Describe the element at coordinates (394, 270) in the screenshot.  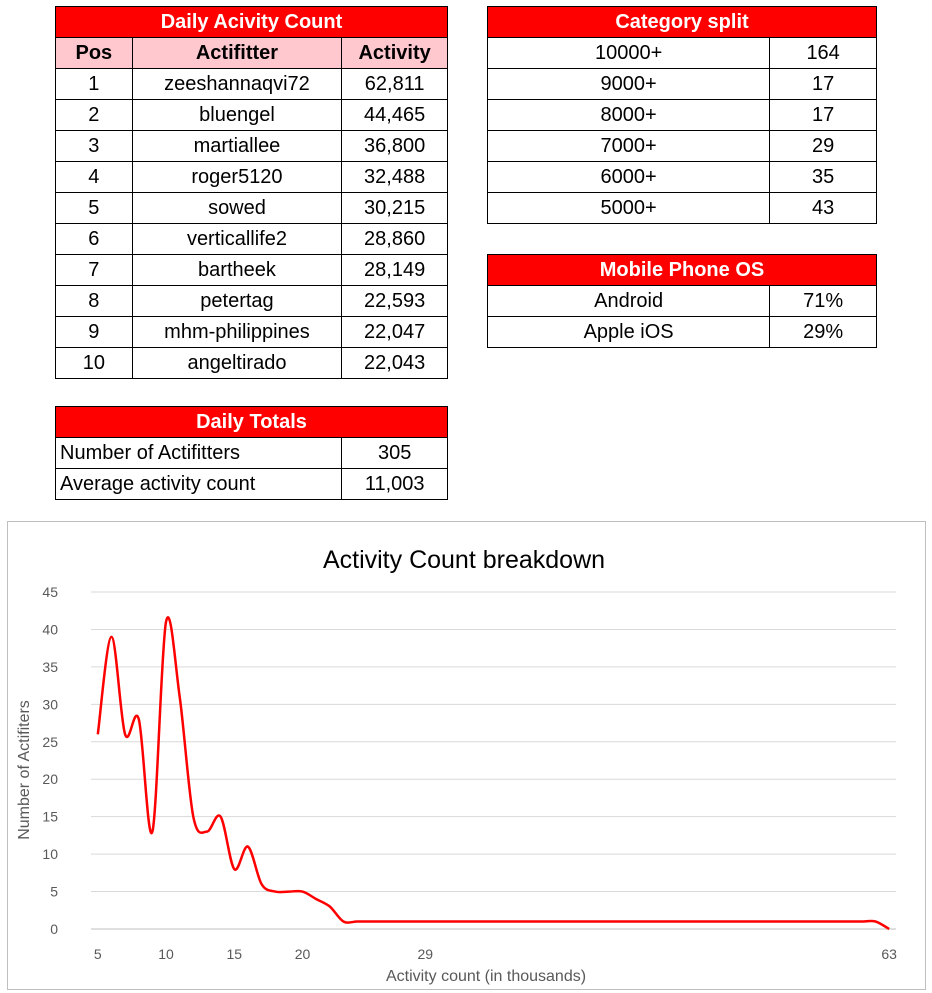
I see `activity-cell: 28,149` at that location.